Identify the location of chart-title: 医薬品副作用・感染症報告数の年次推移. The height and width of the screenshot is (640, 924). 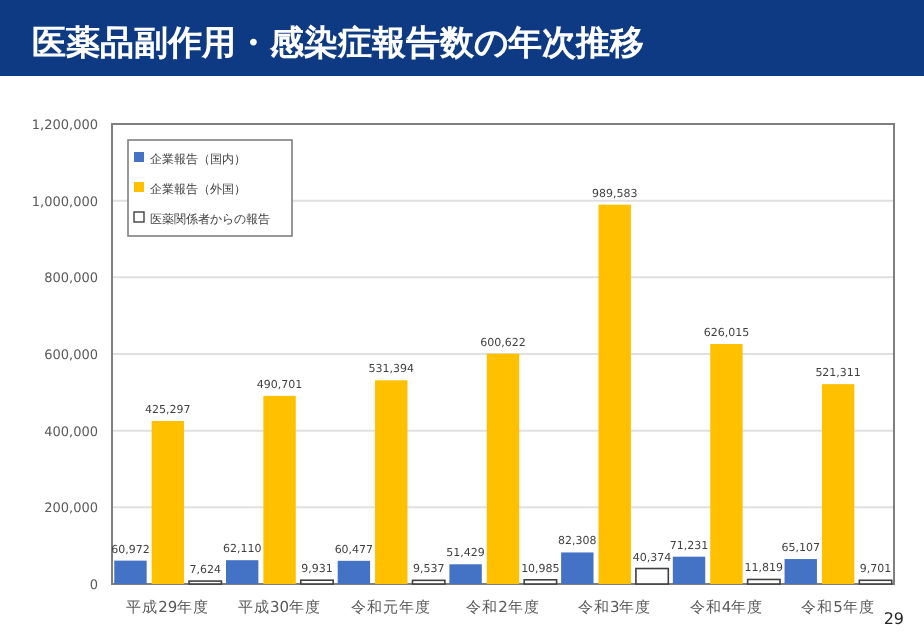
(338, 44).